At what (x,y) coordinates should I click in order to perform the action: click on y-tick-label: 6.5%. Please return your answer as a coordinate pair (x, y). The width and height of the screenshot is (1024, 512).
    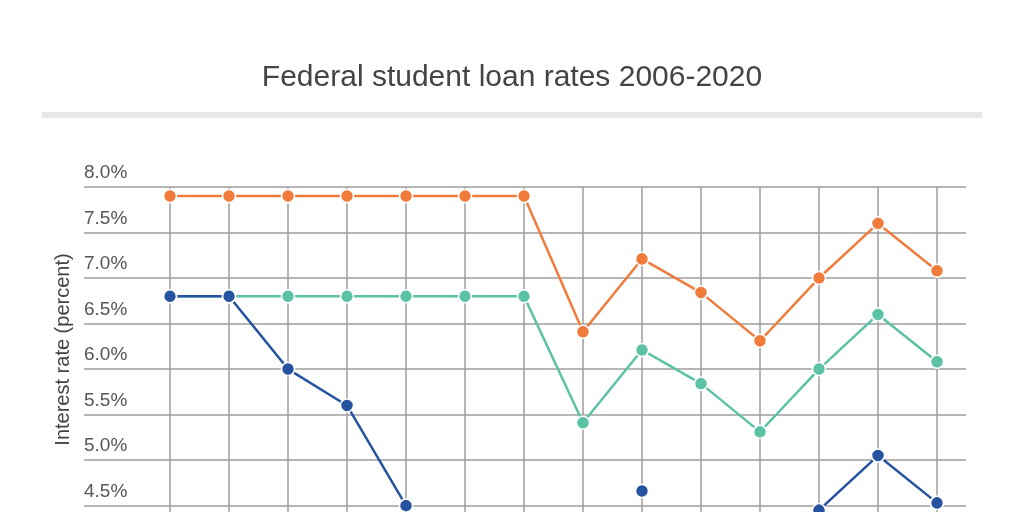
    Looking at the image, I should click on (106, 308).